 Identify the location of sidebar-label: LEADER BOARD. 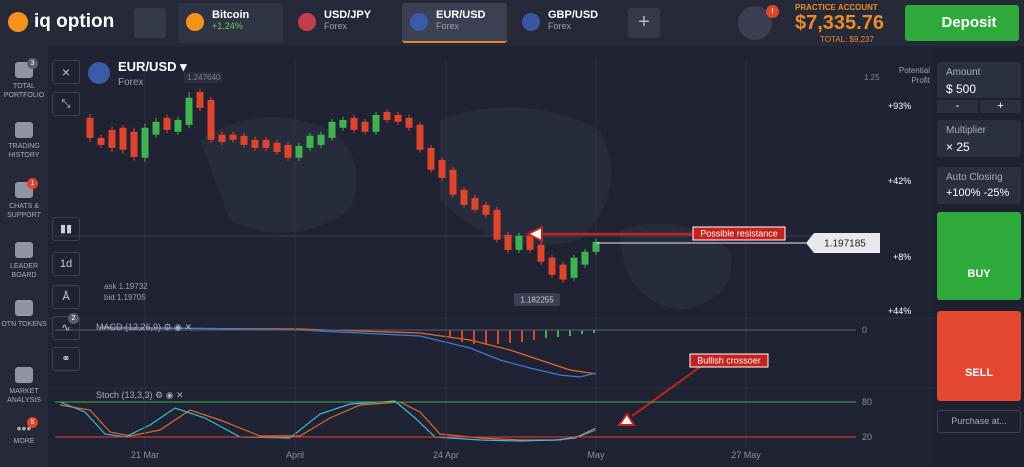
(23, 271).